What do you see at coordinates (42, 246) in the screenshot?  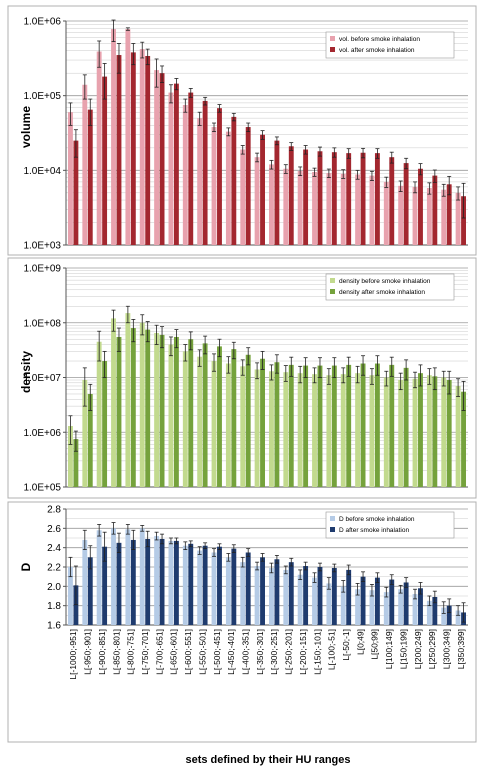 I see `y-tick-label: 1.0E+03` at bounding box center [42, 246].